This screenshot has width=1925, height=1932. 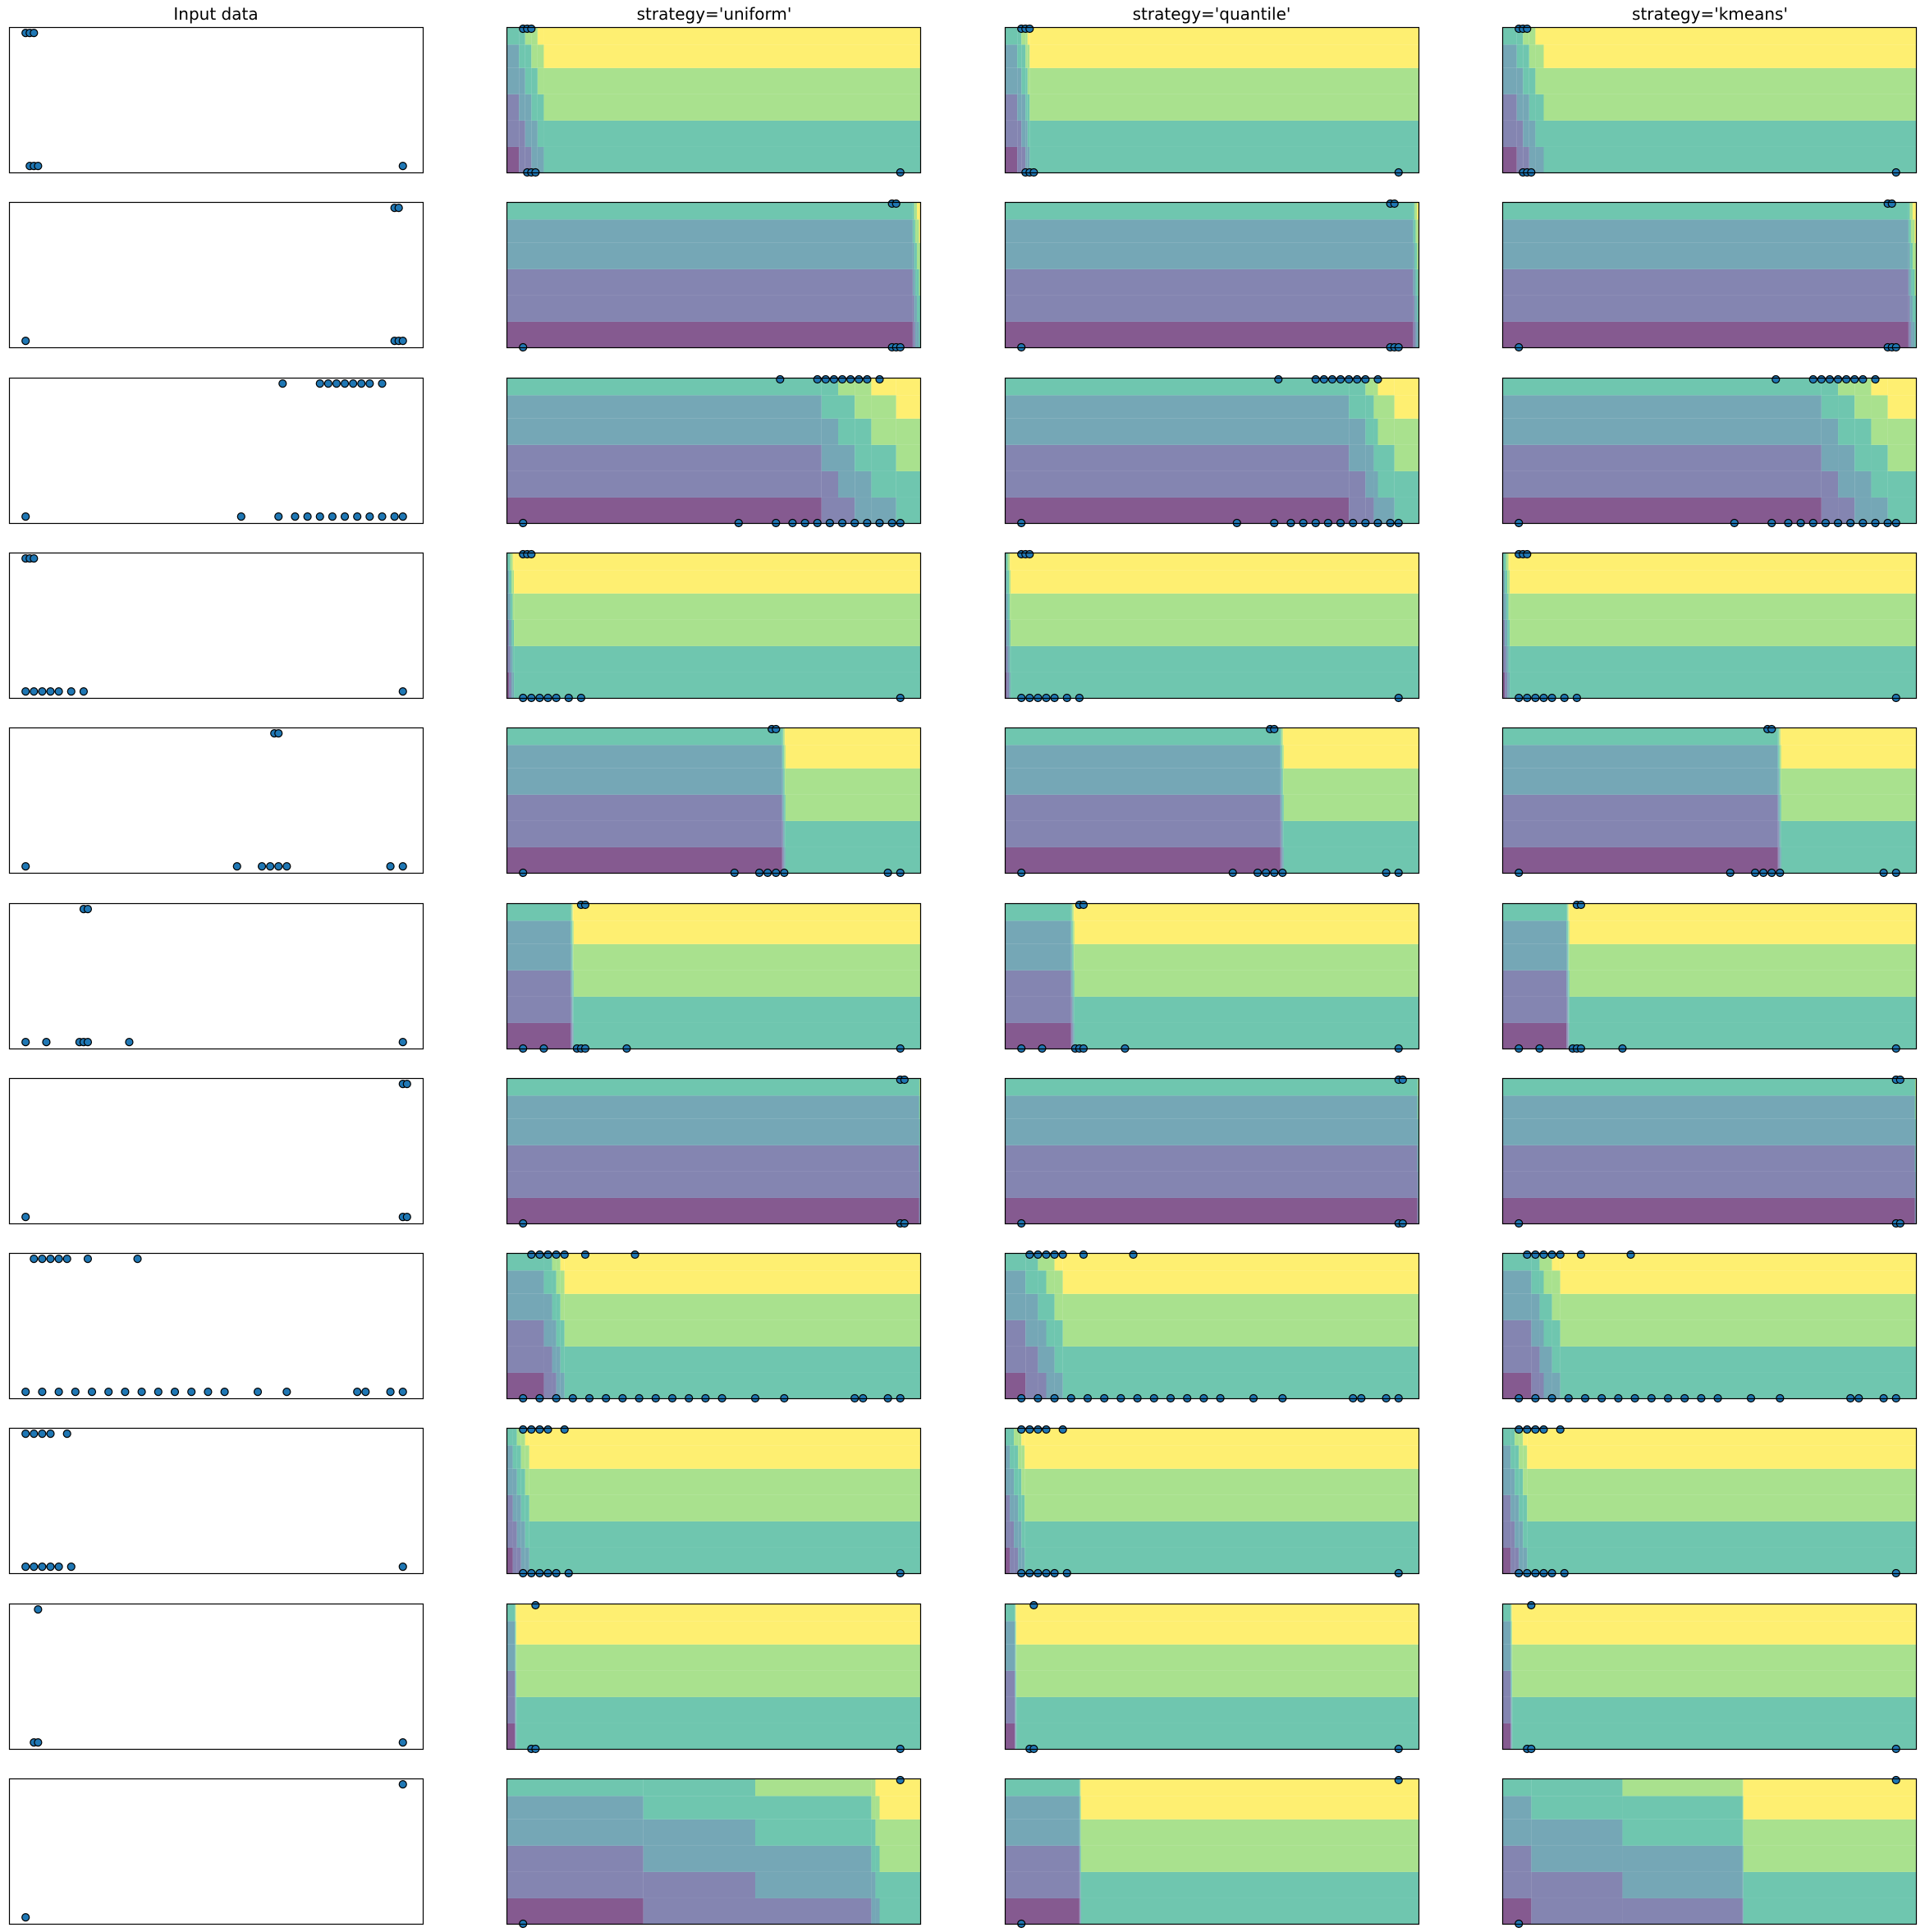 What do you see at coordinates (1212, 1326) in the screenshot?
I see `panel-row-8-quantile` at bounding box center [1212, 1326].